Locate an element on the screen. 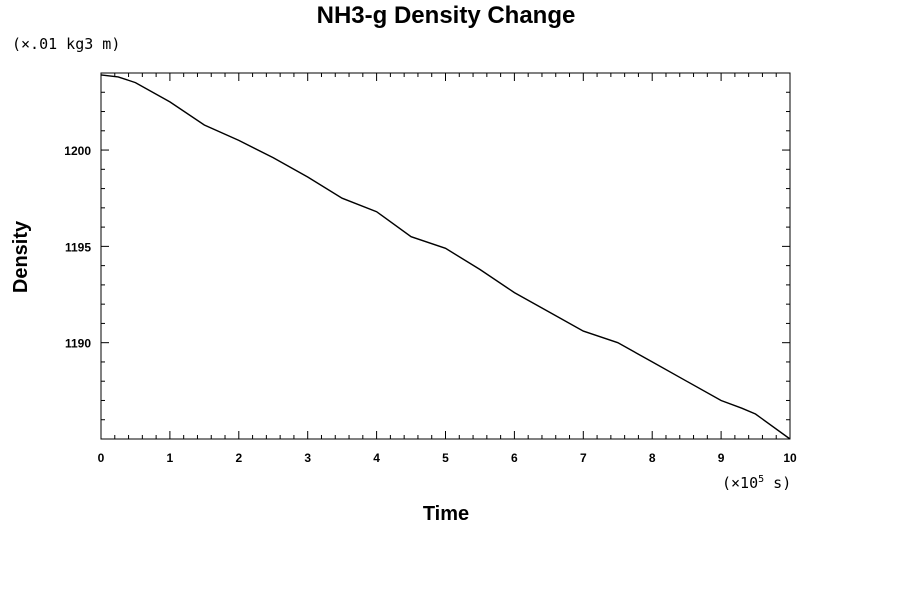 This screenshot has width=900, height=600. x-tick-label: 4 is located at coordinates (376, 458).